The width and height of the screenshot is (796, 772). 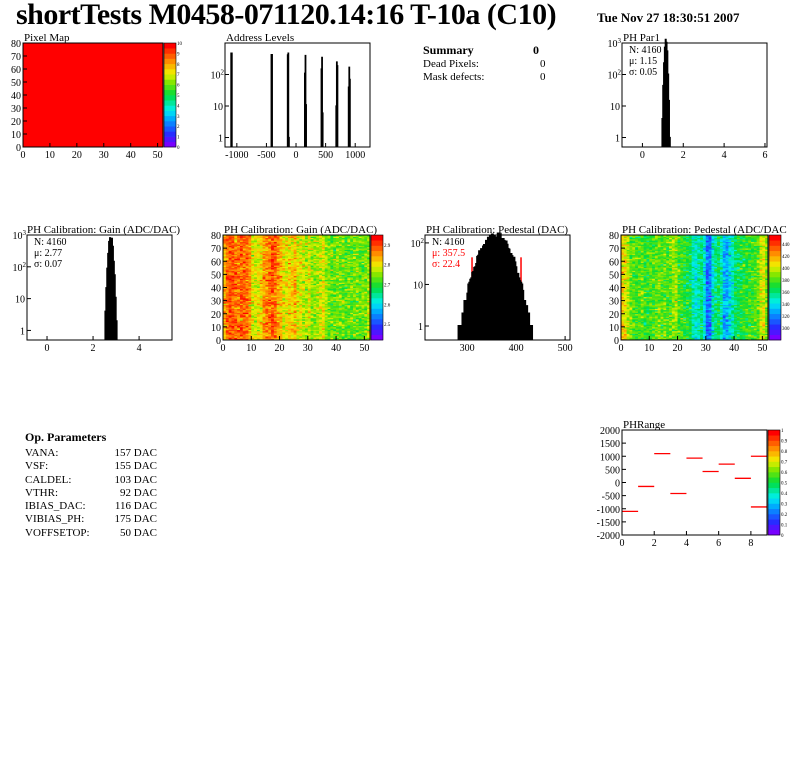 I want to click on op-parameter-row: VSF: 155 DAC, so click(x=95, y=466).